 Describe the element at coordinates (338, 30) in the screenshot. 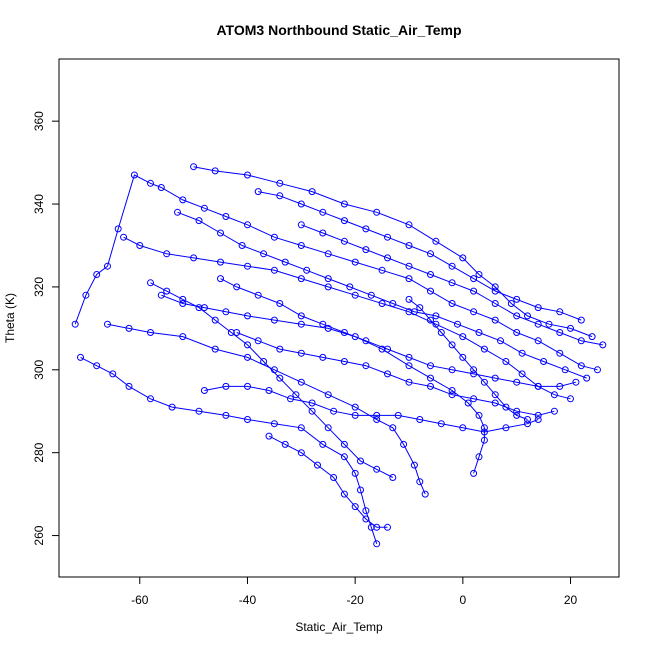

I see `chart-title: ATOM3 Northbound Static_Air_Temp` at that location.